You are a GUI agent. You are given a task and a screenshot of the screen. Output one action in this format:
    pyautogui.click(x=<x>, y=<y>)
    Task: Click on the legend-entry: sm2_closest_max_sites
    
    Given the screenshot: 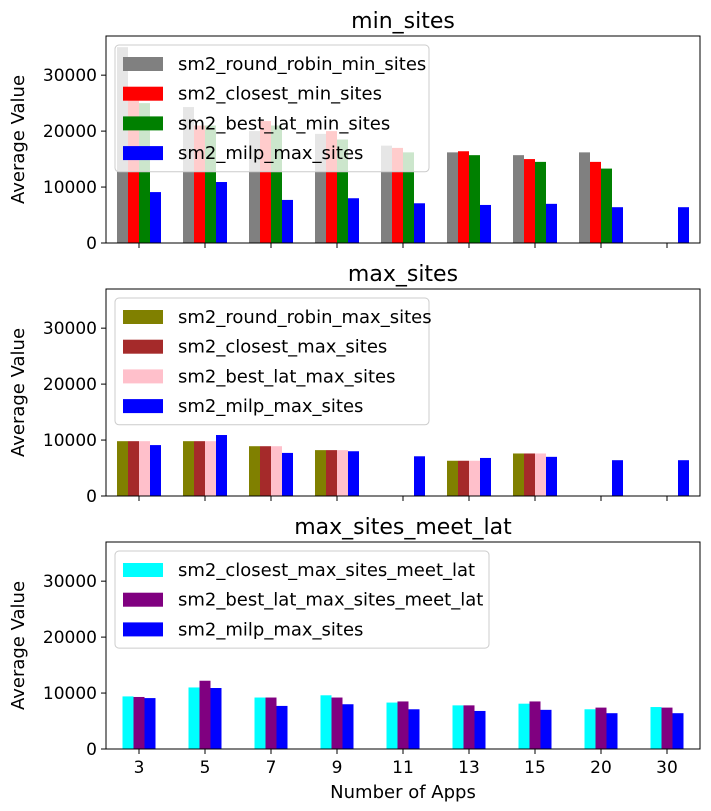 What is the action you would take?
    pyautogui.click(x=282, y=347)
    